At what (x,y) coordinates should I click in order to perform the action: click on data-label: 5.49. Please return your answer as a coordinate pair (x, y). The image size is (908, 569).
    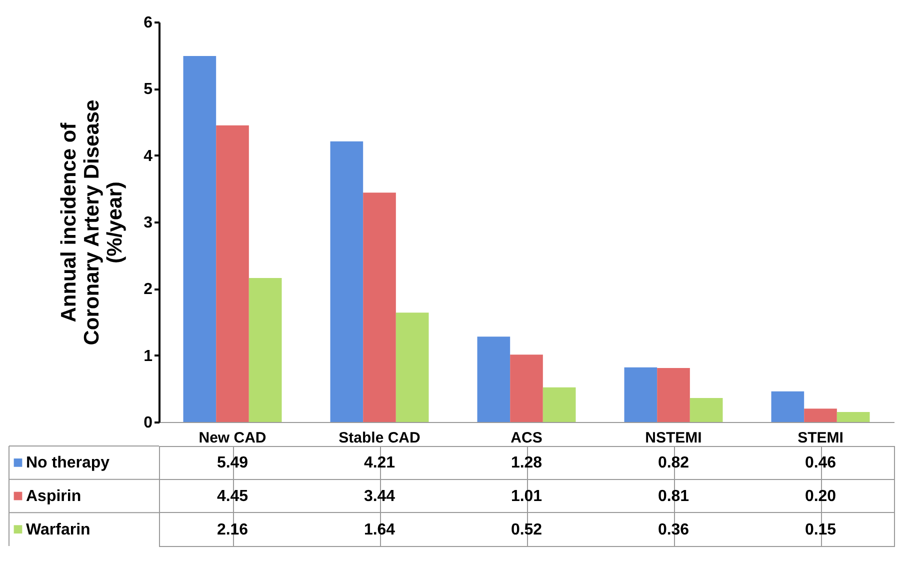
    Looking at the image, I should click on (232, 463).